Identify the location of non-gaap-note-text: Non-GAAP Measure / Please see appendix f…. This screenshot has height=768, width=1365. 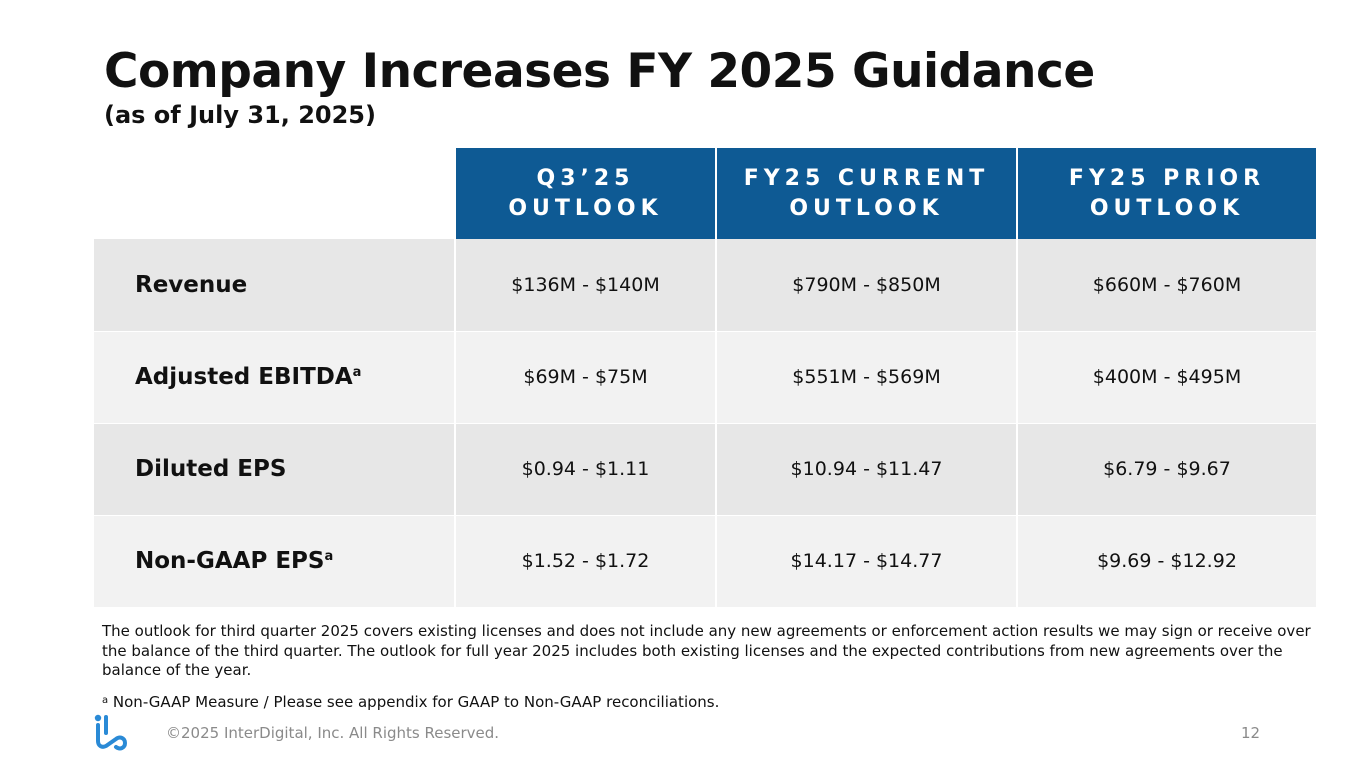
(414, 702).